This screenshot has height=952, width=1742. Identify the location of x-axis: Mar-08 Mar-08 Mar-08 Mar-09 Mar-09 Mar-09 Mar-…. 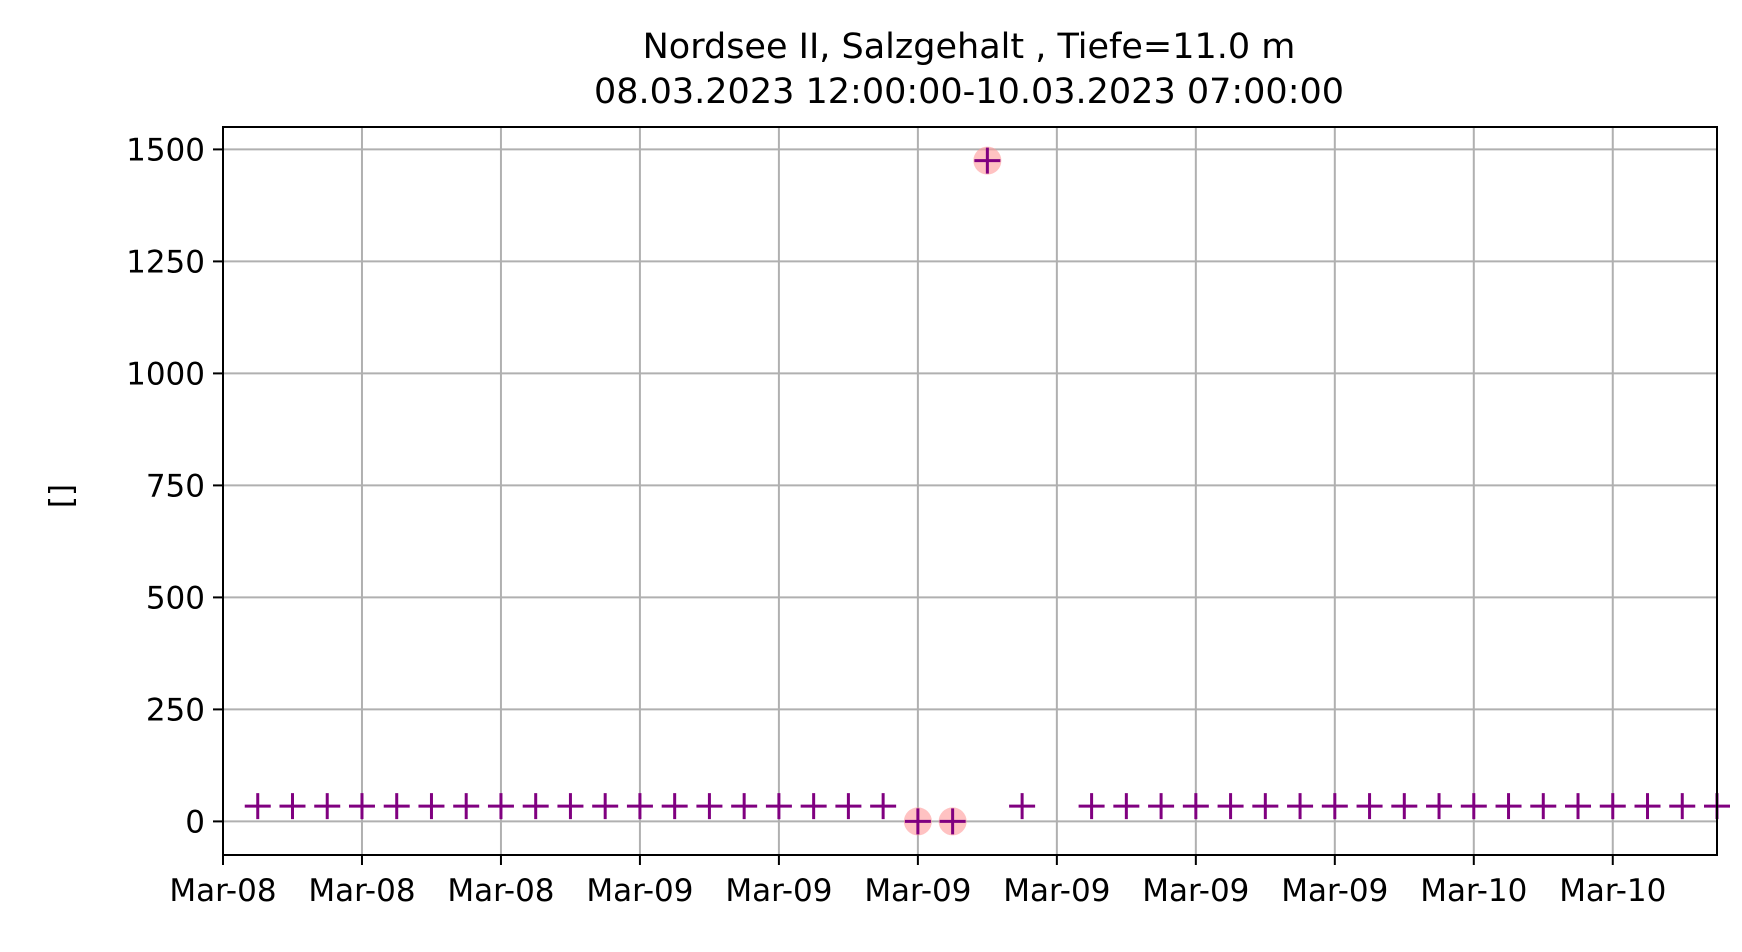
(917, 882).